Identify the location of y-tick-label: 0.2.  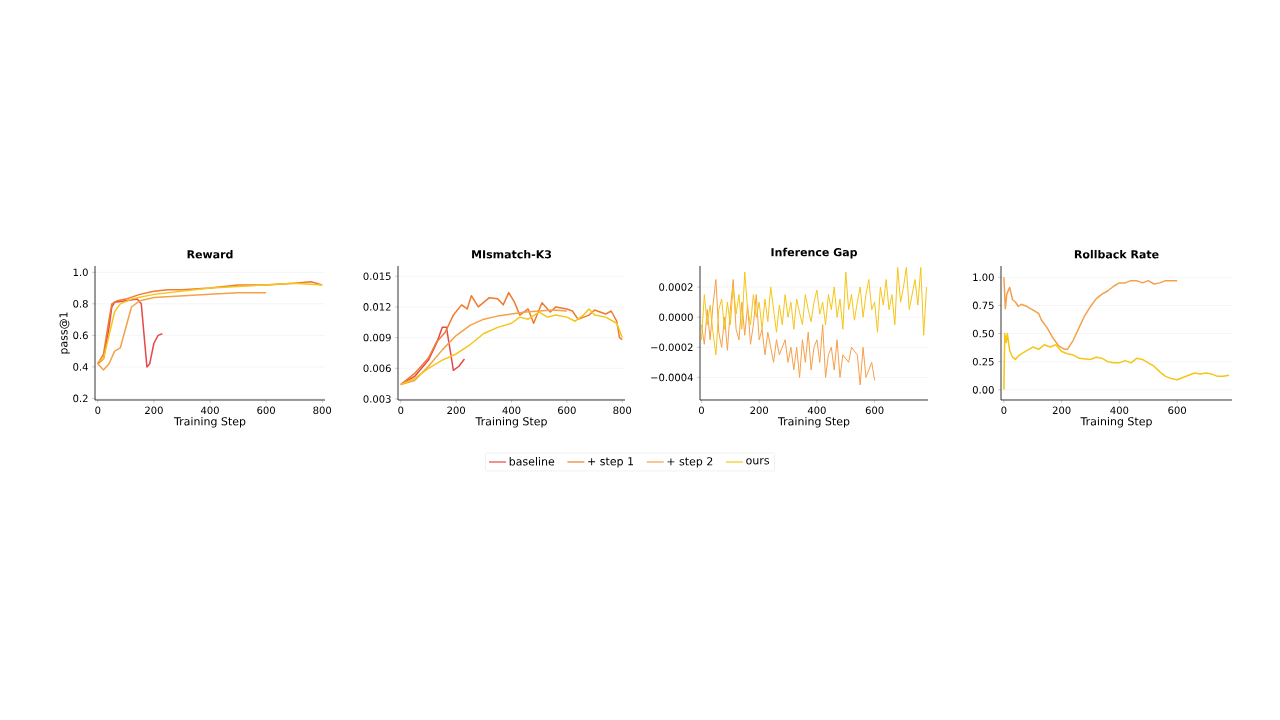
(80, 398).